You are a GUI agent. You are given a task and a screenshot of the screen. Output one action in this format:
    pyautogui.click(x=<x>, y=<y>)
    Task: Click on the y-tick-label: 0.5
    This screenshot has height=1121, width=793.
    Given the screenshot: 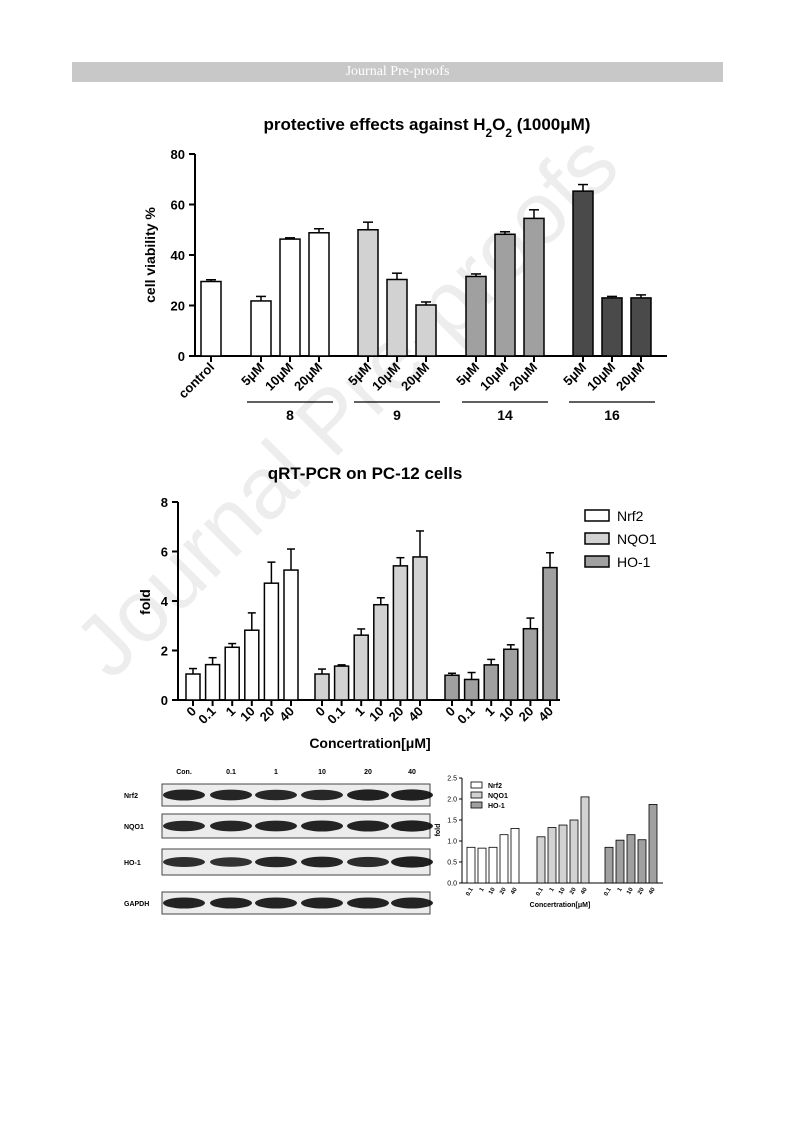 What is the action you would take?
    pyautogui.click(x=452, y=863)
    